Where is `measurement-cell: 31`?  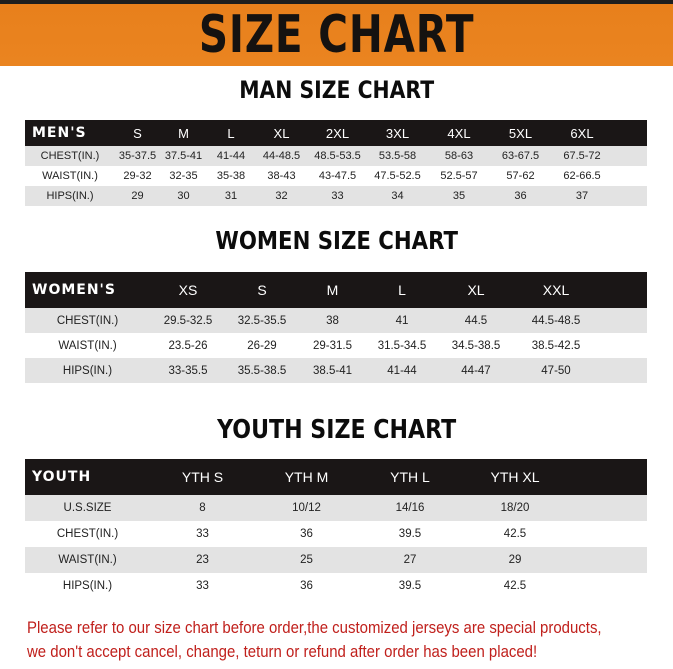 measurement-cell: 31 is located at coordinates (231, 196).